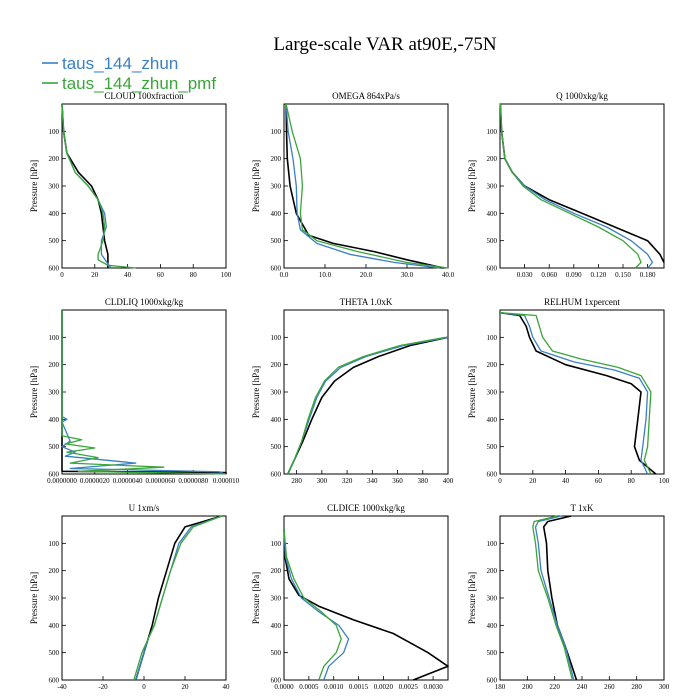 This screenshot has height=700, width=700. Describe the element at coordinates (144, 302) in the screenshot. I see `panel-title: CLDLIQ 1000xkg/kg` at that location.